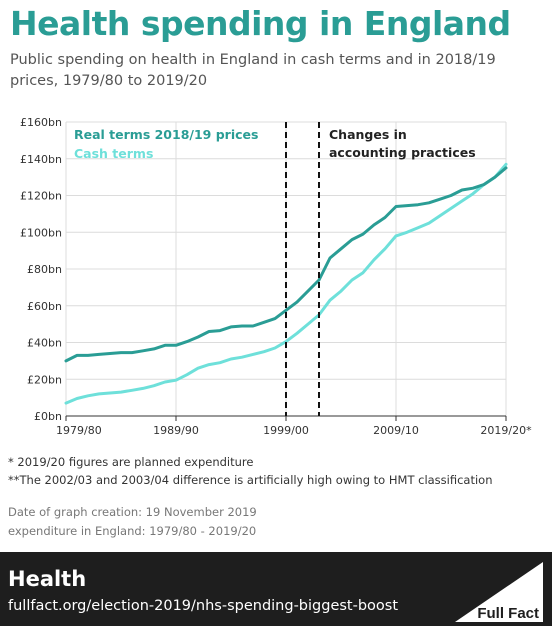  I want to click on x-tick-label: 1999/00, so click(286, 430).